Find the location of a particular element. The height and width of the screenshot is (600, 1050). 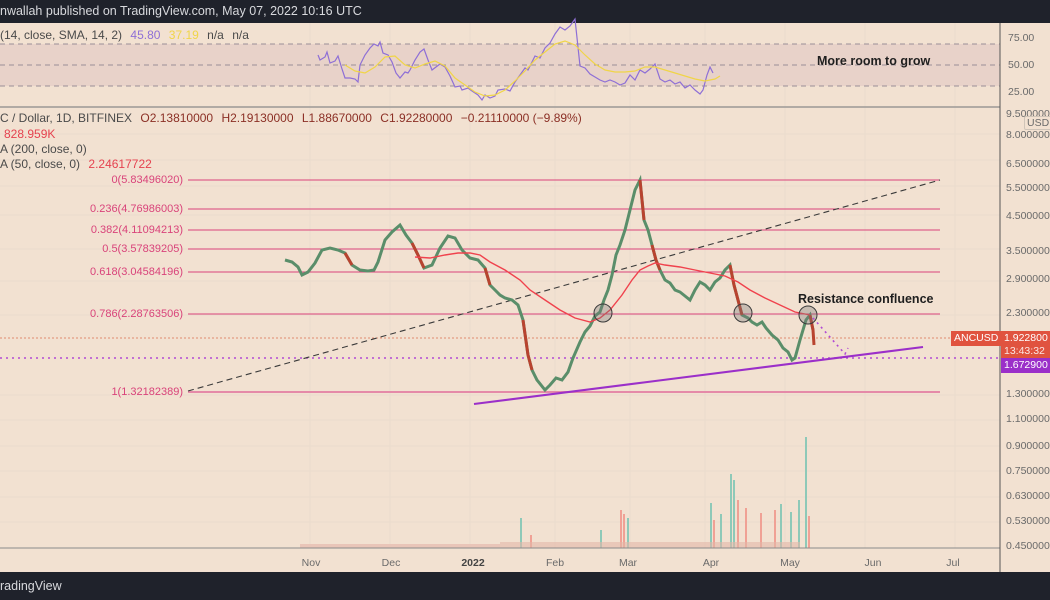

price-tick: 0.630000 is located at coordinates (1028, 496).